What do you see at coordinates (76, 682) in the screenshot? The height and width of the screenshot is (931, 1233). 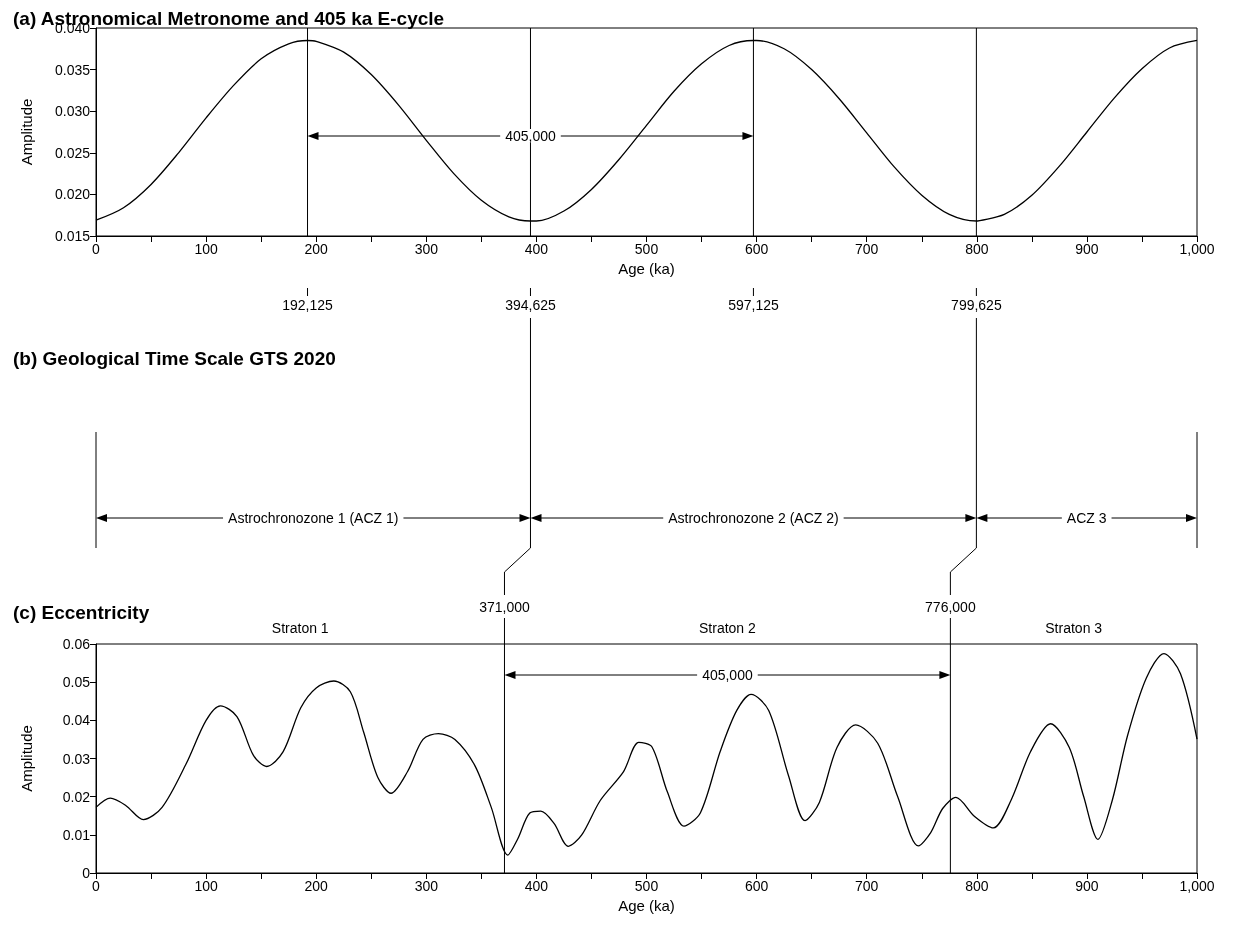 I see `y-tick-label: 0.05` at bounding box center [76, 682].